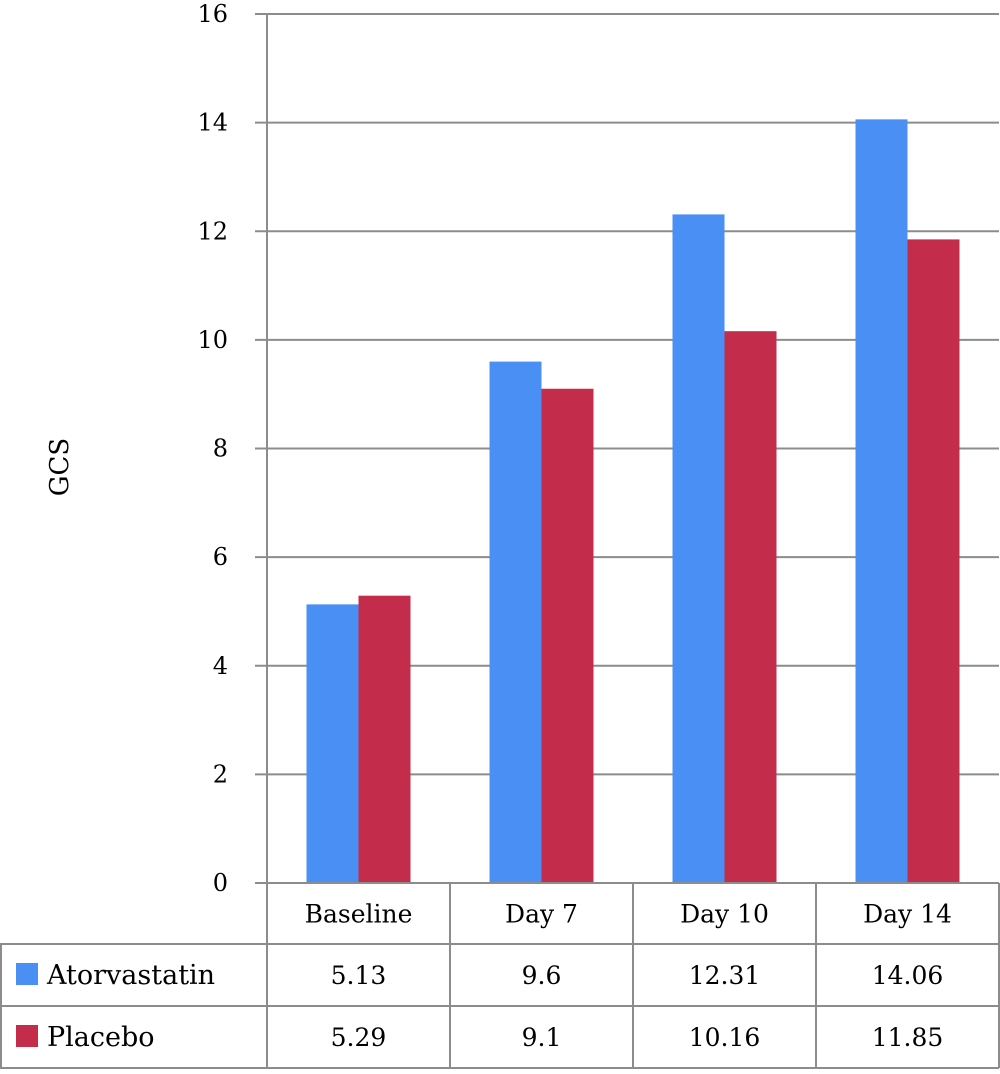 The width and height of the screenshot is (1000, 1074). Describe the element at coordinates (101, 1037) in the screenshot. I see `legend-label: Placebo` at that location.